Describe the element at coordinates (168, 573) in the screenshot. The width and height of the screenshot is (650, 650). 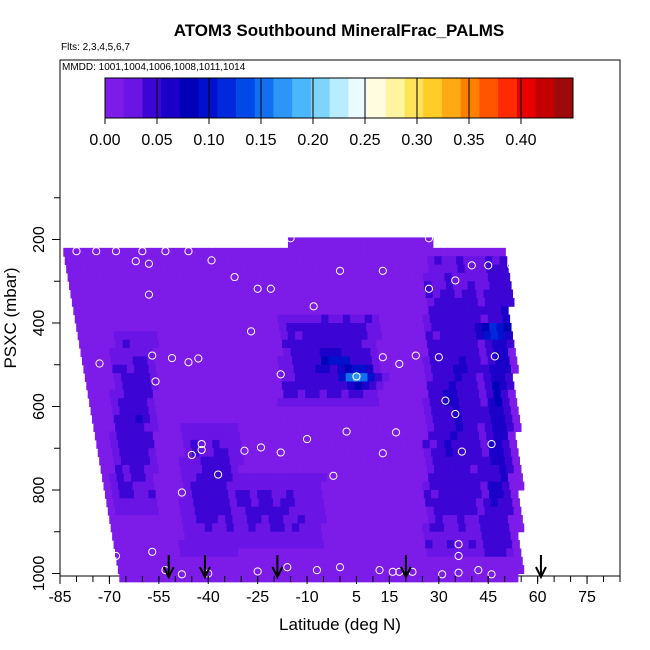
I see `arrow-head` at that location.